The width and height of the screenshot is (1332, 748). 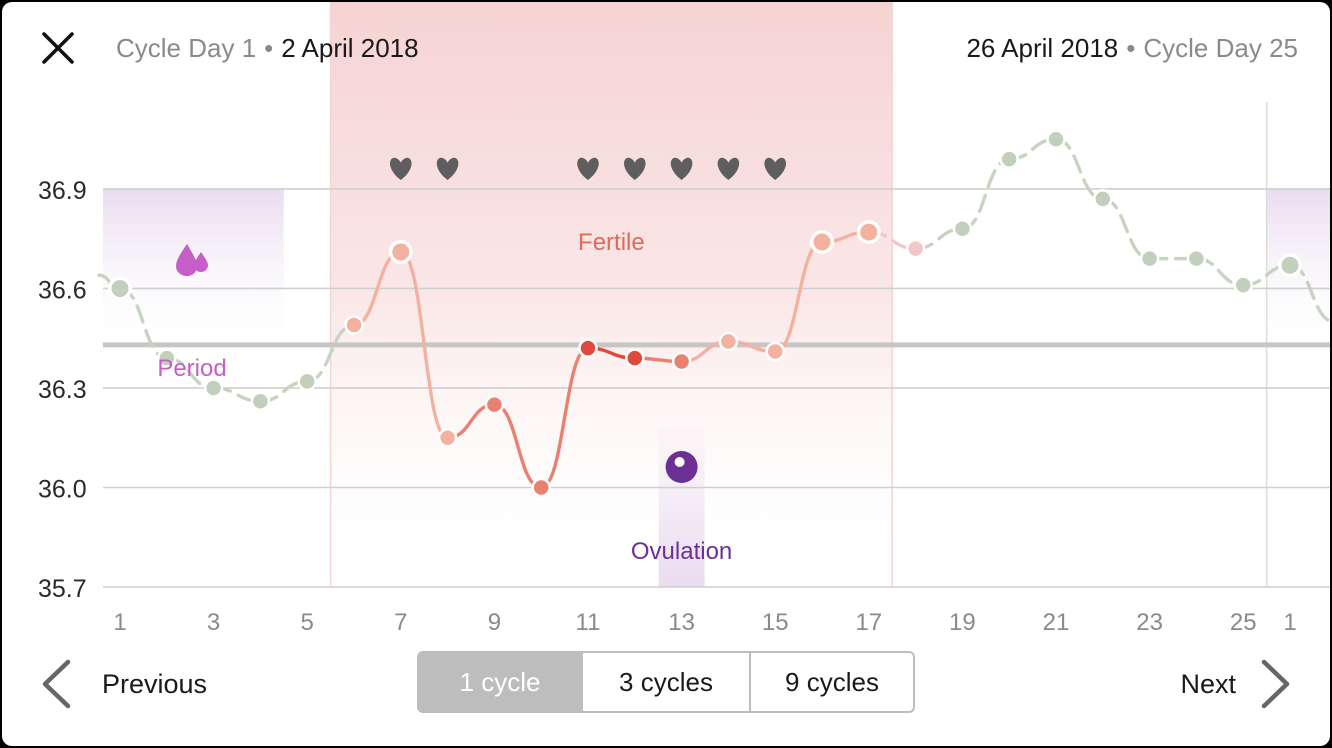 What do you see at coordinates (56, 684) in the screenshot?
I see `chevron-left-icon` at bounding box center [56, 684].